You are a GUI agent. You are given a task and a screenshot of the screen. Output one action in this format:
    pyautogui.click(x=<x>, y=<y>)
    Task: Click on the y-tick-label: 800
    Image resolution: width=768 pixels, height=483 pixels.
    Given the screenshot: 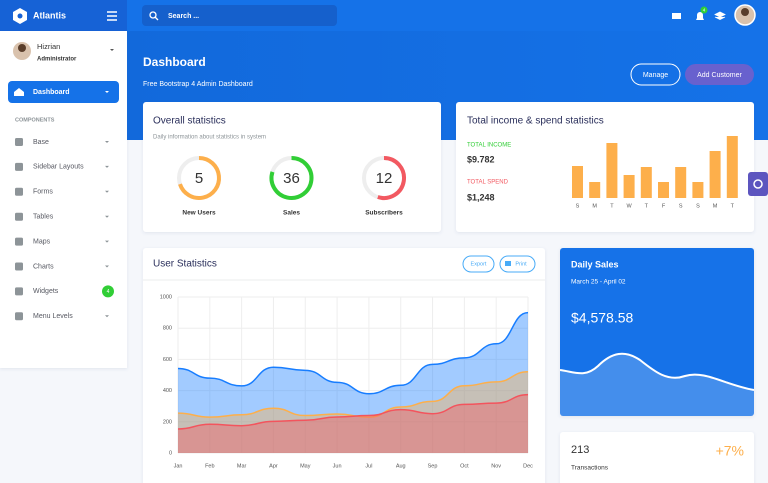 What is the action you would take?
    pyautogui.click(x=167, y=329)
    